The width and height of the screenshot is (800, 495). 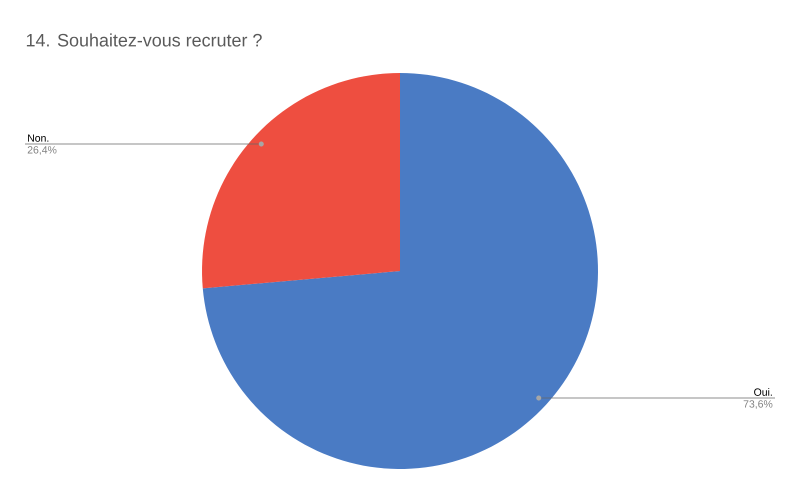 What do you see at coordinates (763, 392) in the screenshot?
I see `slice-label: Oui.` at bounding box center [763, 392].